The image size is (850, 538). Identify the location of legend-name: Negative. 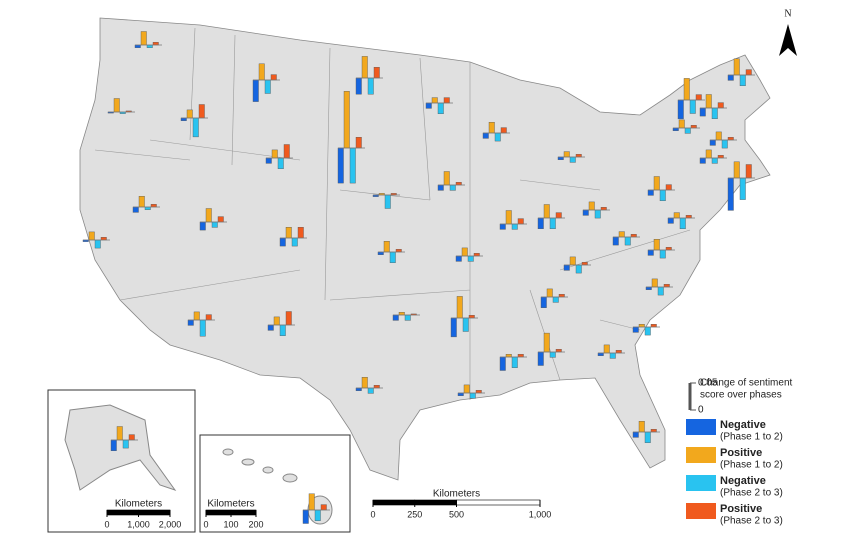
(743, 481).